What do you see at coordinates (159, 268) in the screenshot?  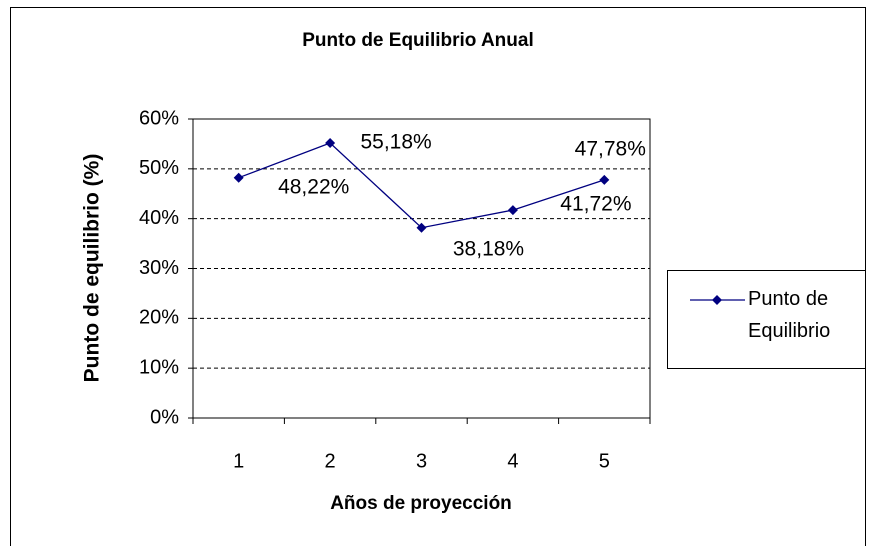 I see `y-tick-label: 30%` at bounding box center [159, 268].